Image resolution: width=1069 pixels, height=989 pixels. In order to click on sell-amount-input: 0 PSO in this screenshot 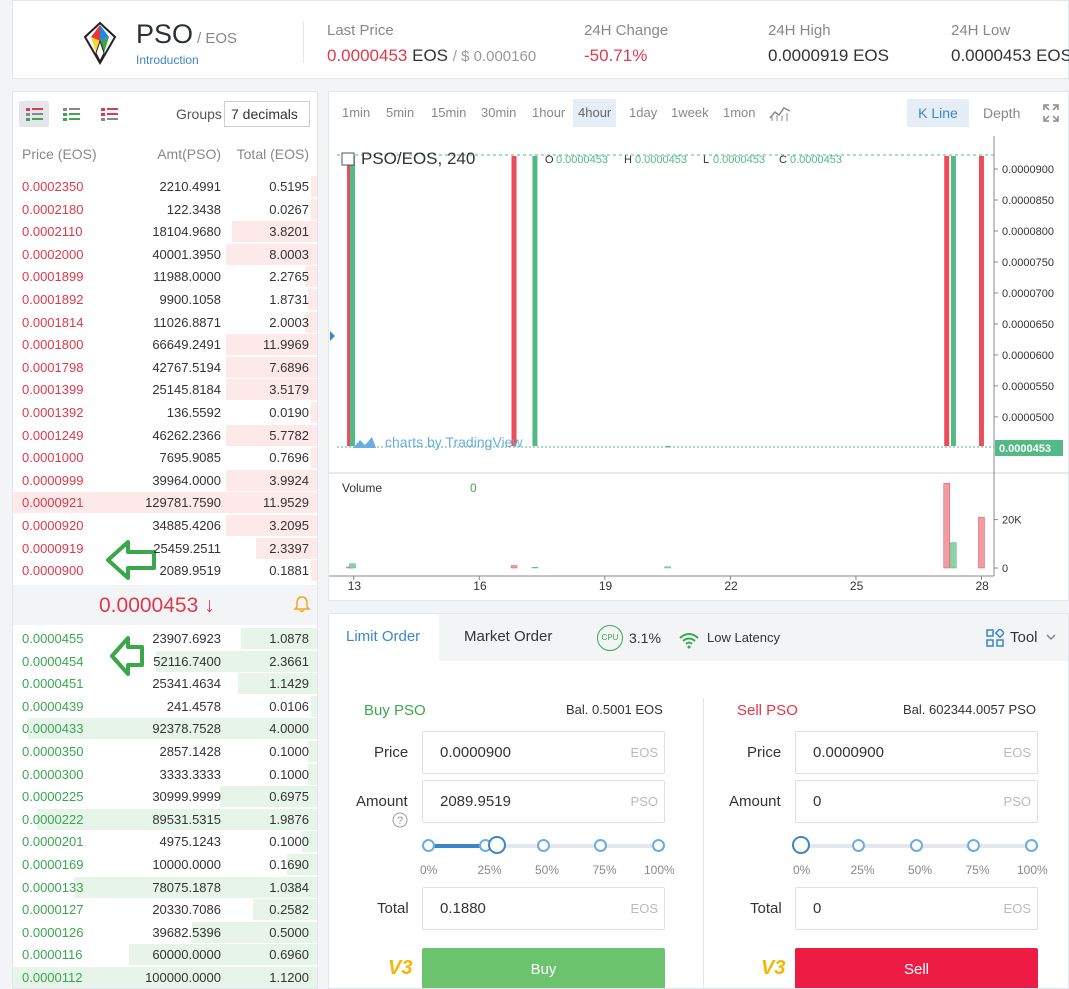, I will do `click(916, 801)`.